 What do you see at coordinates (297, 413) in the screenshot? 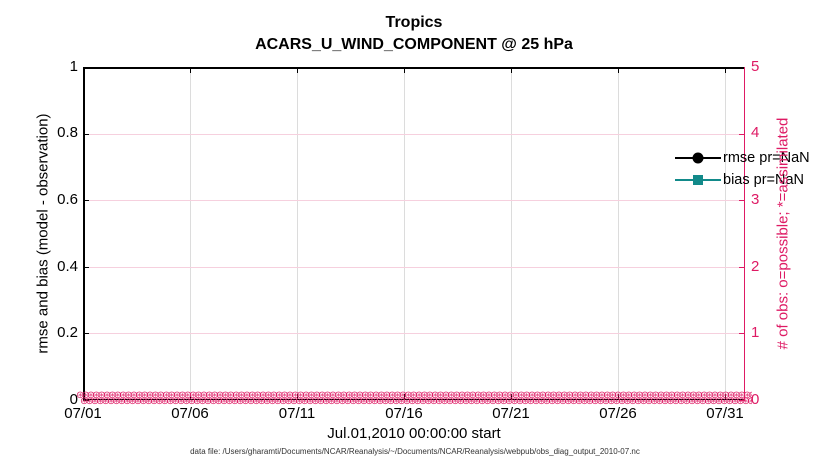
I see `xtick-07-11: 07/11` at bounding box center [297, 413].